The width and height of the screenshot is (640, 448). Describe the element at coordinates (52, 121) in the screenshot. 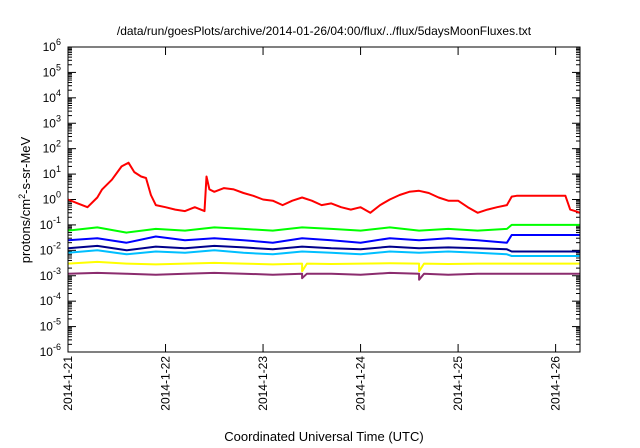

I see `y-tick-label-9: 10³` at that location.